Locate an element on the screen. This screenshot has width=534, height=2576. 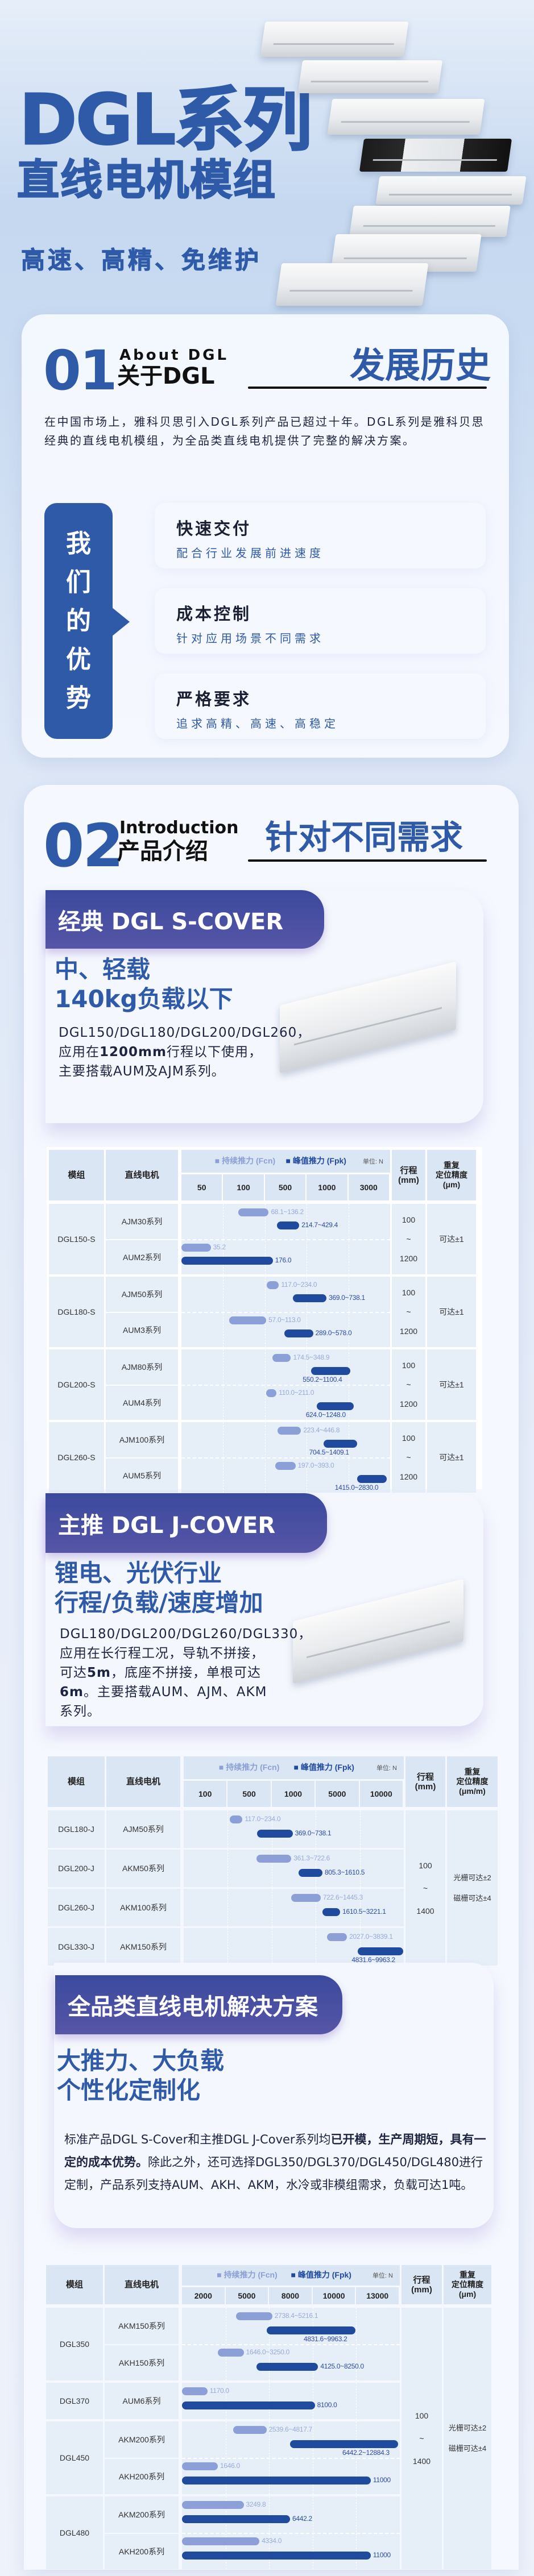
text-segment: 5m is located at coordinates (99, 1672).